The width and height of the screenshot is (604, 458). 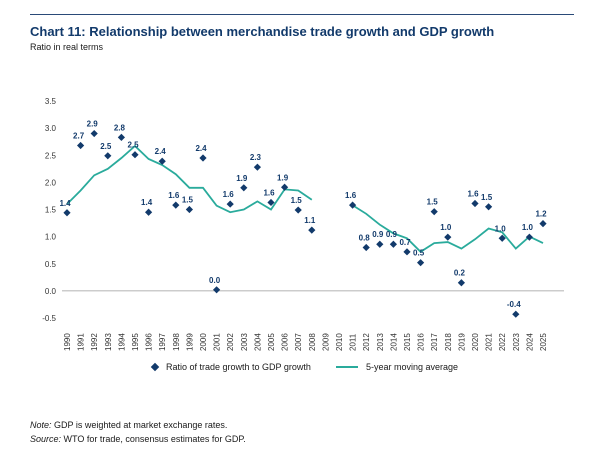 What do you see at coordinates (121, 342) in the screenshot?
I see `x-tick-label: 1994` at bounding box center [121, 342].